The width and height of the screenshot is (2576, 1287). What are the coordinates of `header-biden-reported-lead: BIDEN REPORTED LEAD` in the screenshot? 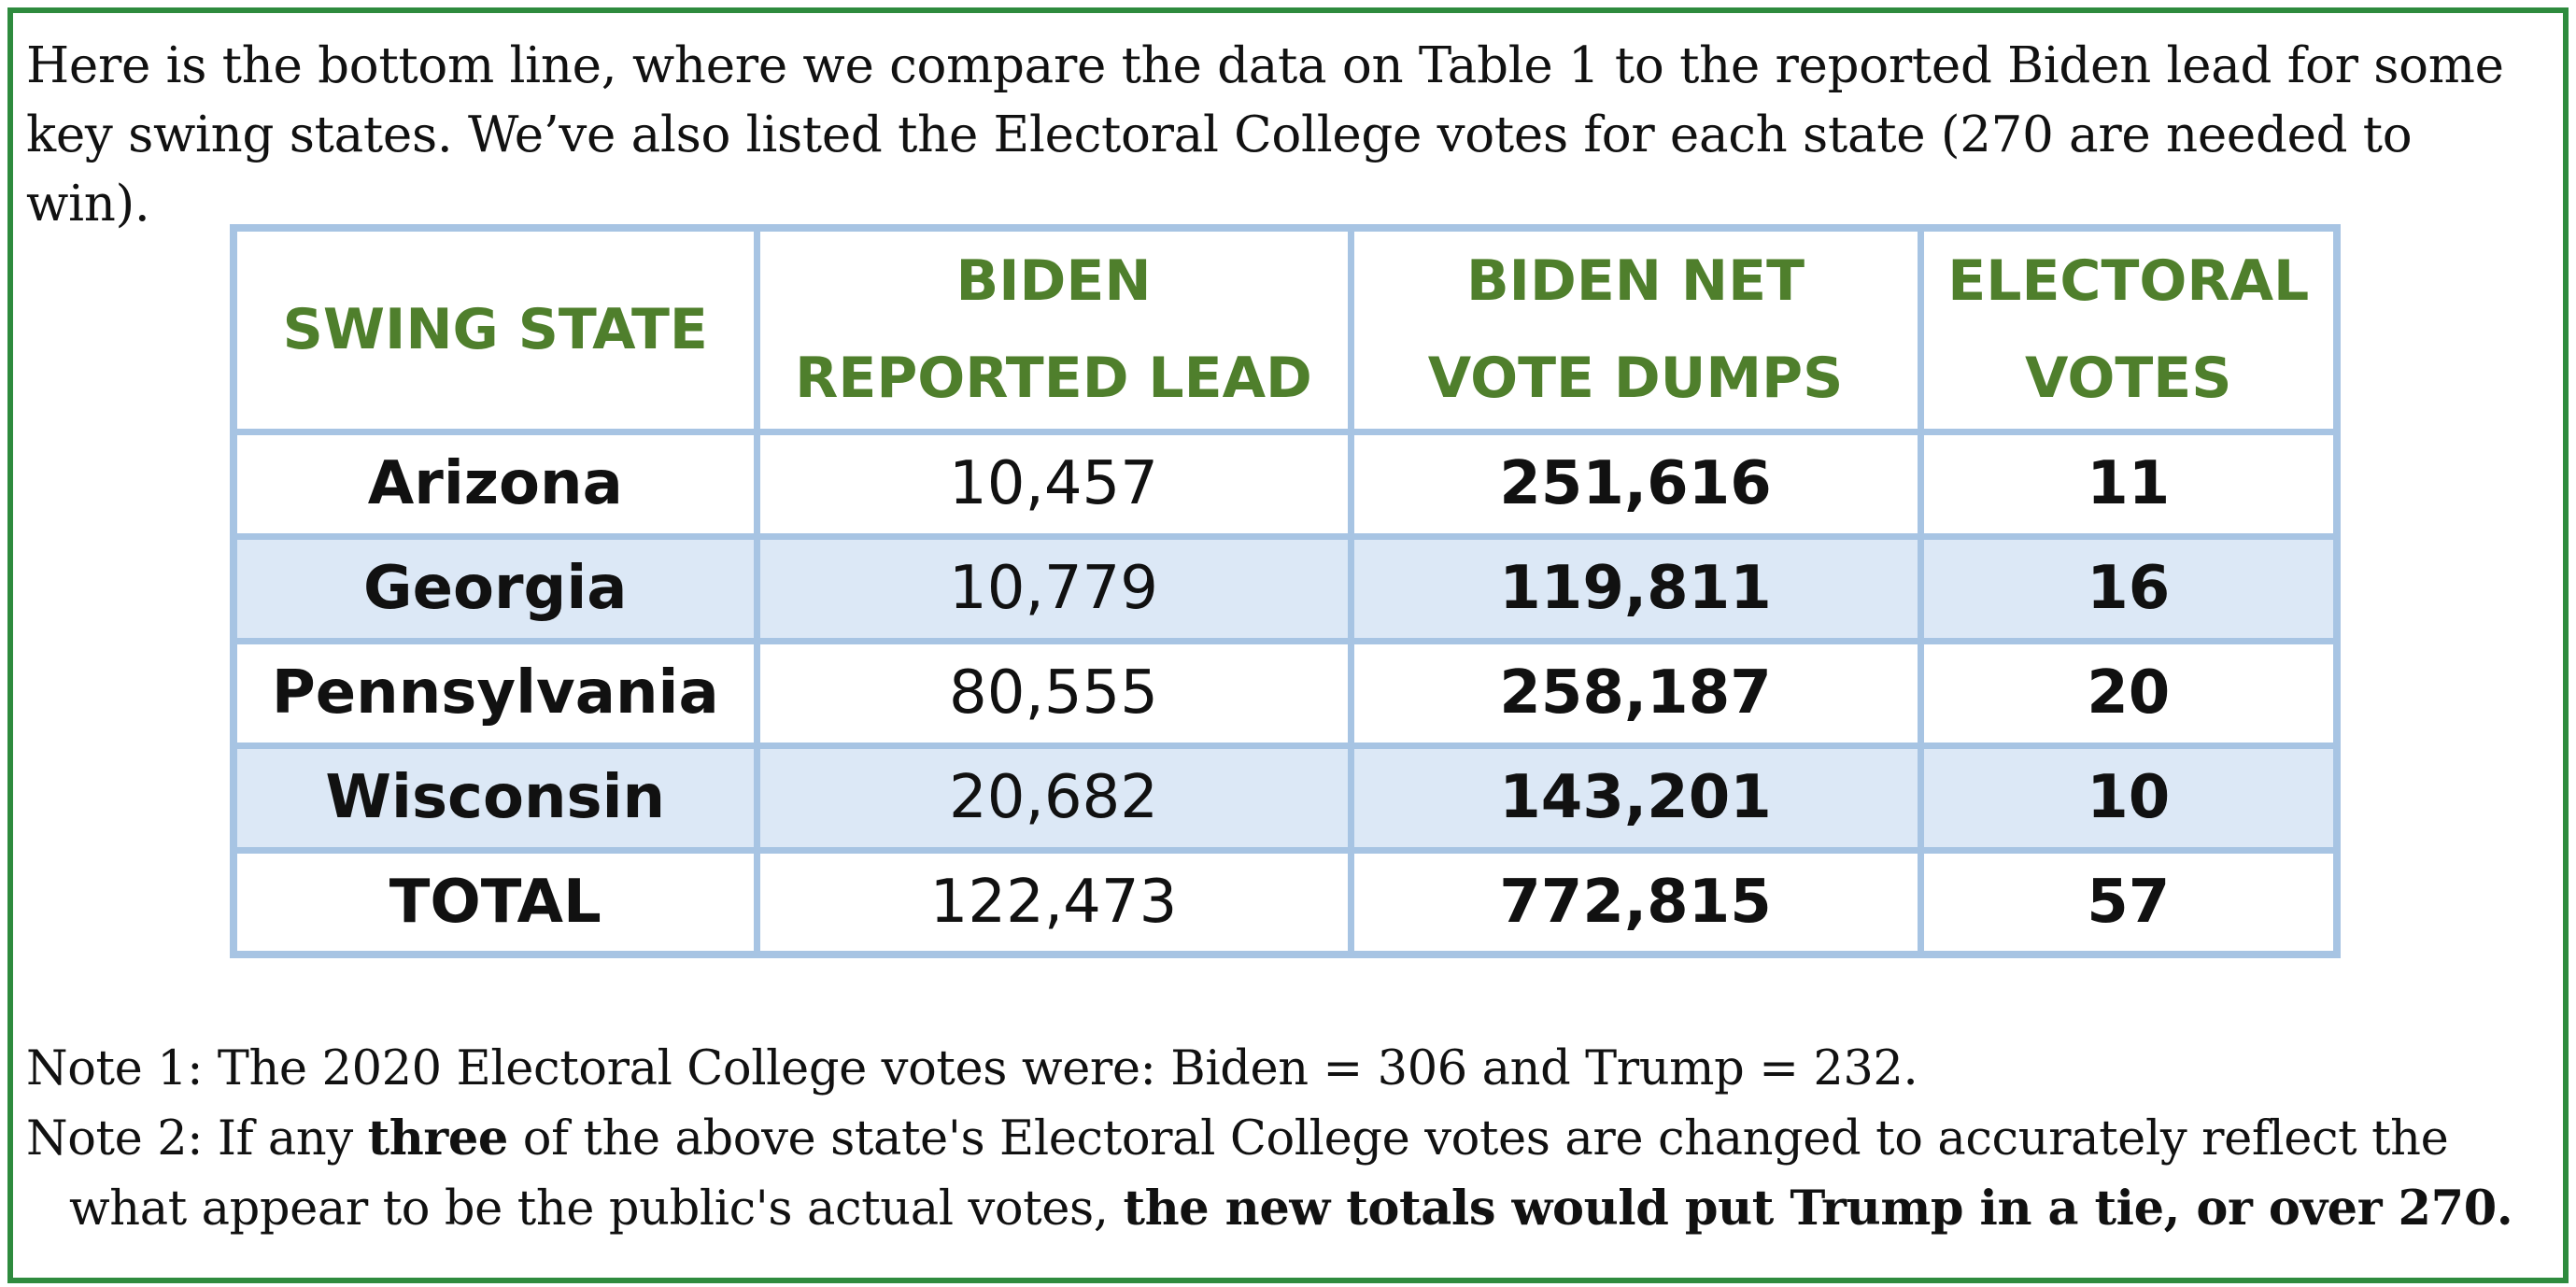 It's located at (1053, 329).